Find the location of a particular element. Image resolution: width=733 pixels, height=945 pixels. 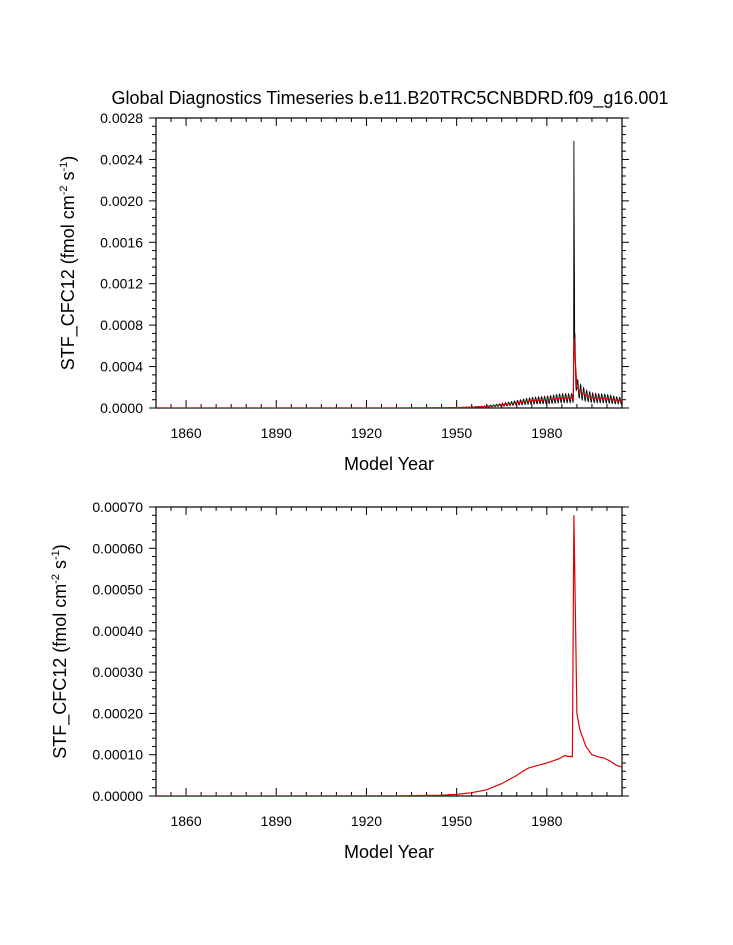

y-tick-label: 0.0000 is located at coordinates (121, 408).